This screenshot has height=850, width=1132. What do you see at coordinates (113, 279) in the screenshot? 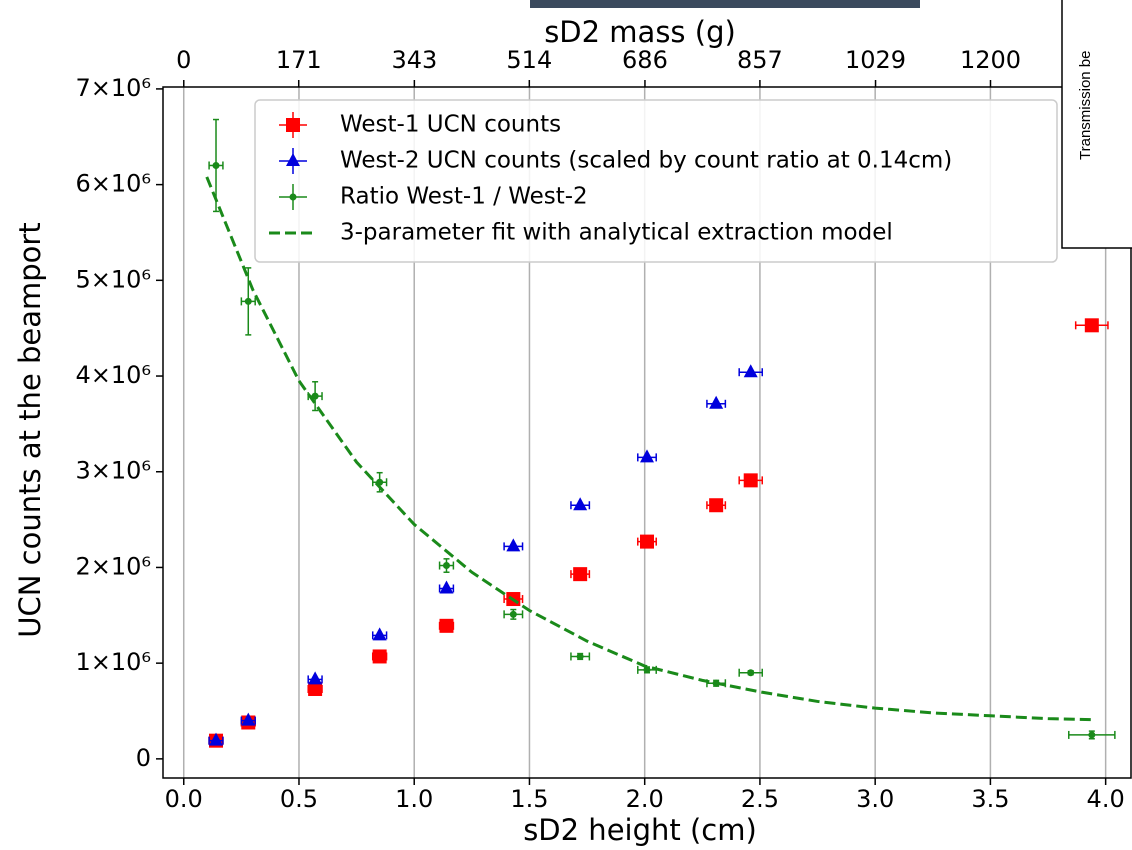
I see `y-tick-label: 5×10⁶` at bounding box center [113, 279].